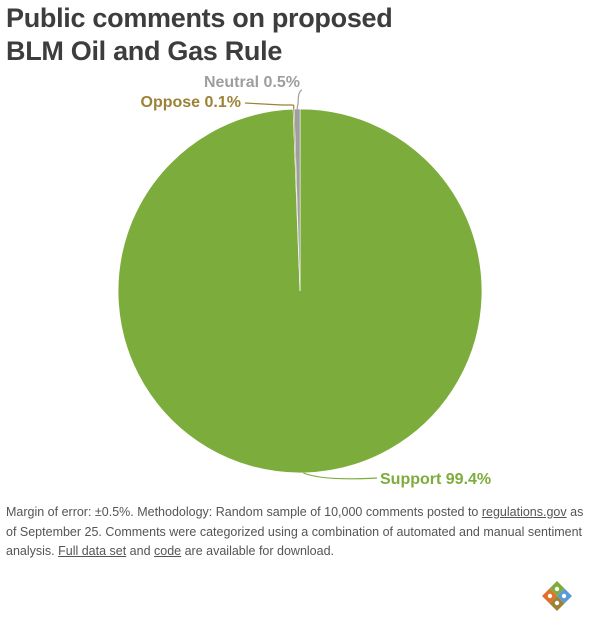  I want to click on note-text-4: are available for download., so click(257, 551).